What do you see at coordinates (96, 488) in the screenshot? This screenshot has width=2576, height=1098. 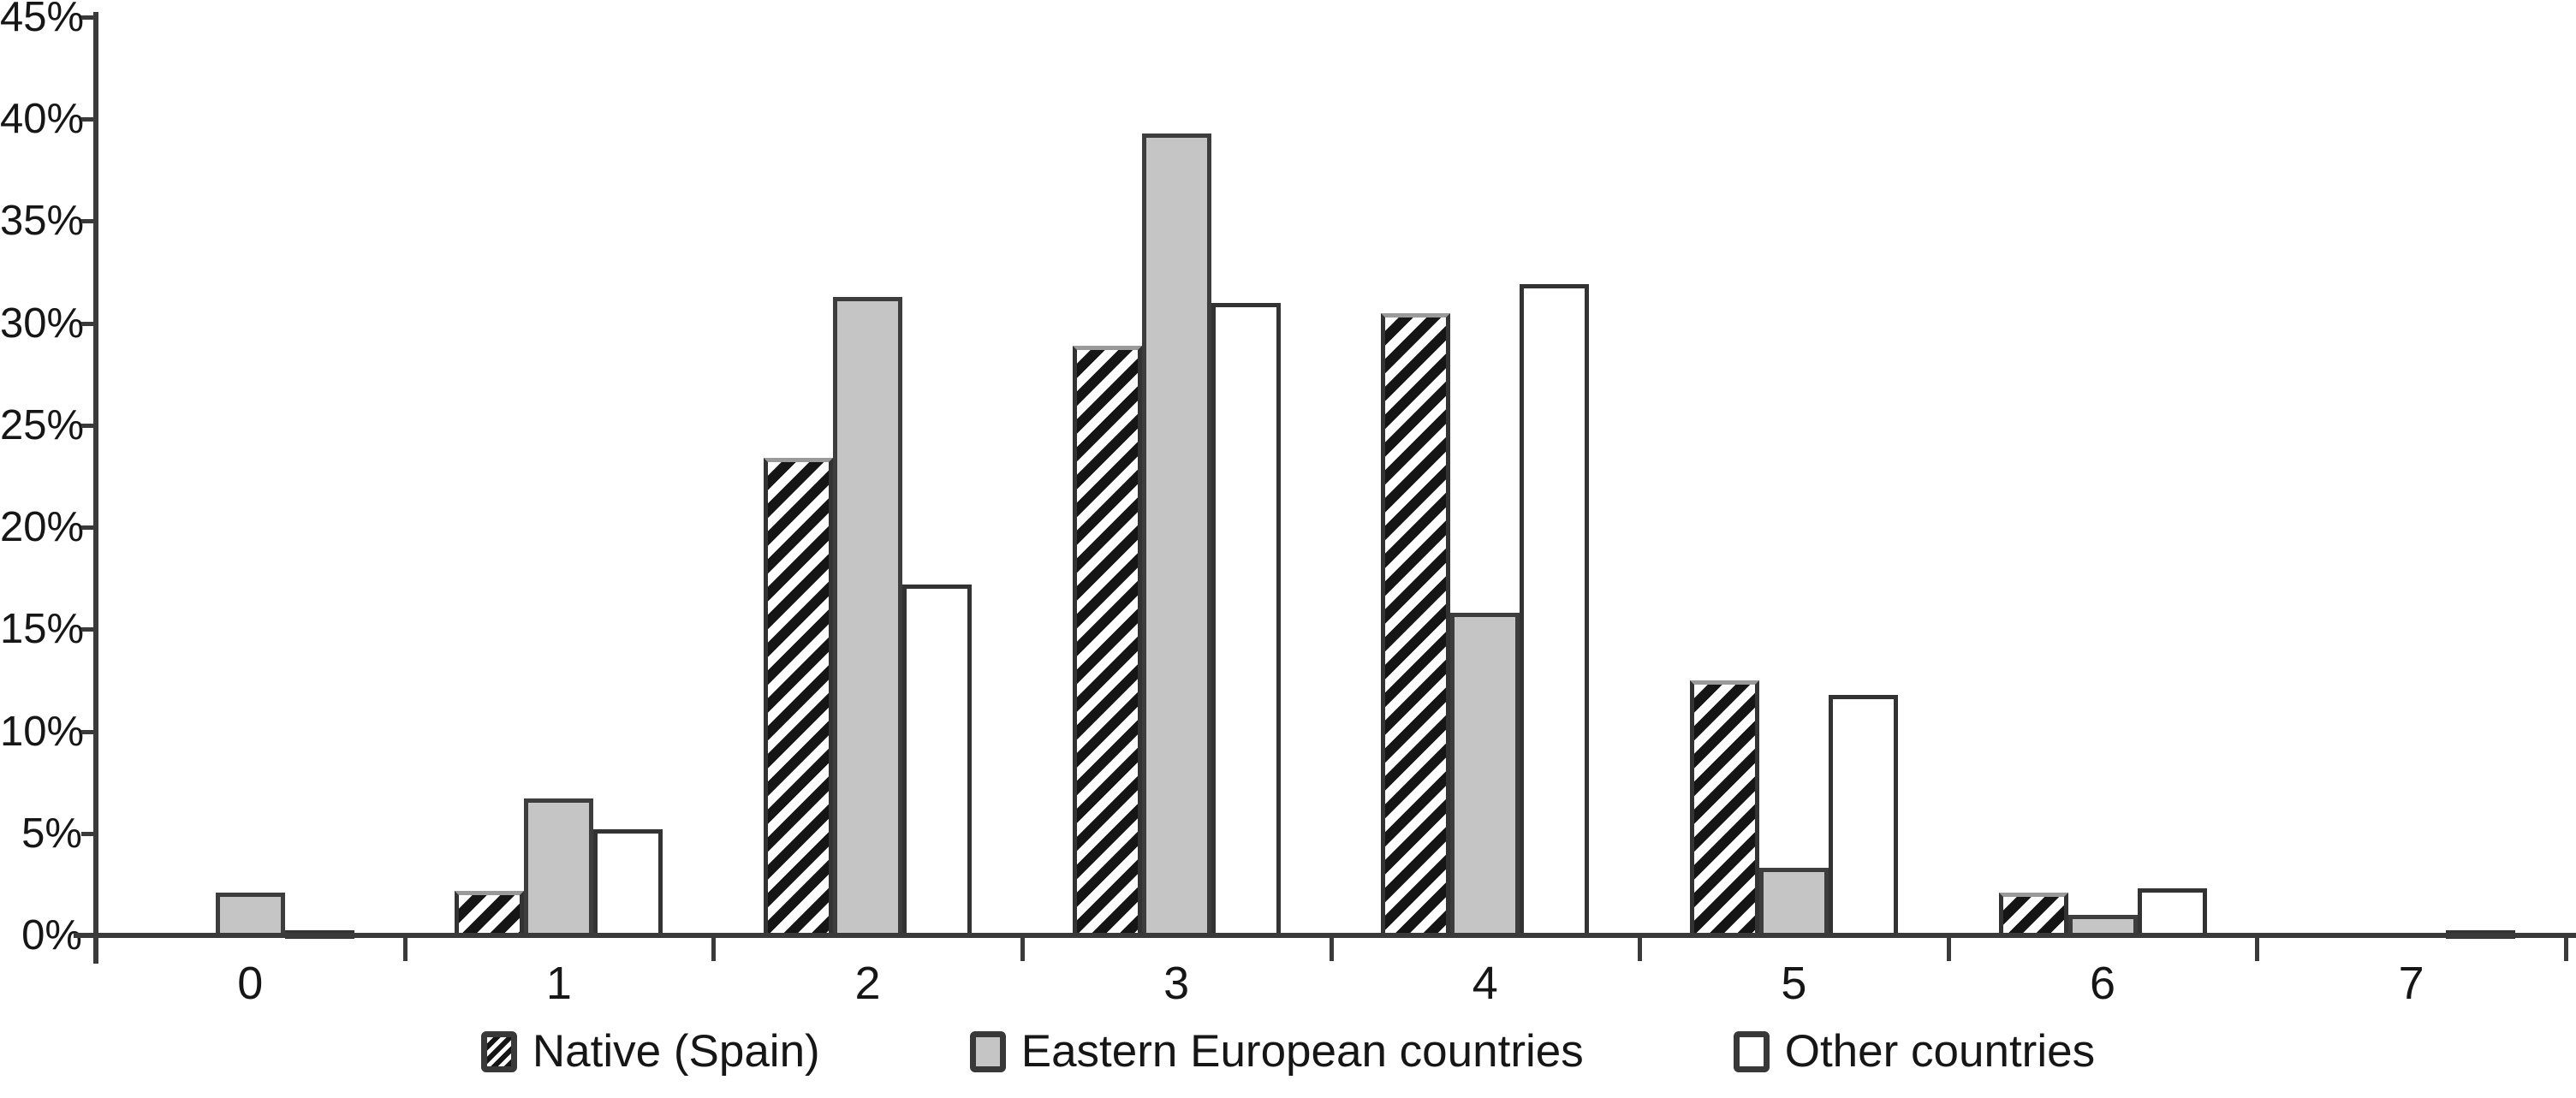 I see `y-axis-line` at bounding box center [96, 488].